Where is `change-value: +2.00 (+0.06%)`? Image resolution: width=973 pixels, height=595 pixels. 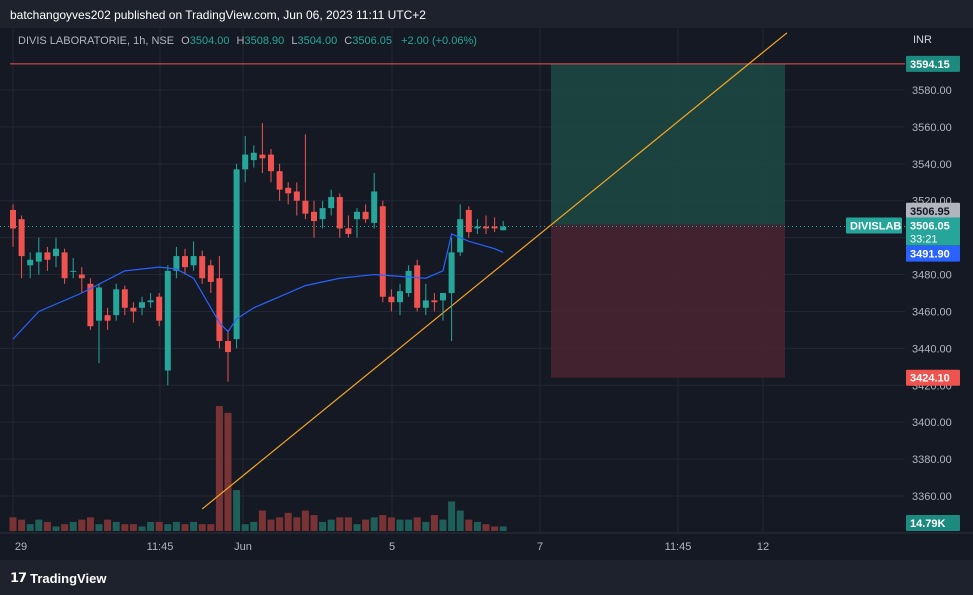 change-value: +2.00 (+0.06%) is located at coordinates (439, 41).